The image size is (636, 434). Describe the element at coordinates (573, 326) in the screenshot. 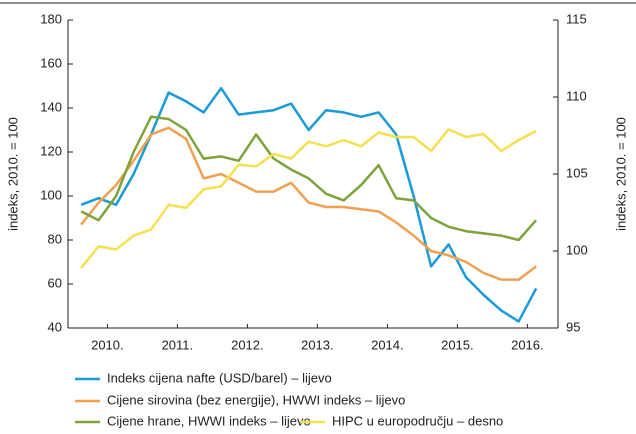

I see `y2-tick-label: 95` at that location.